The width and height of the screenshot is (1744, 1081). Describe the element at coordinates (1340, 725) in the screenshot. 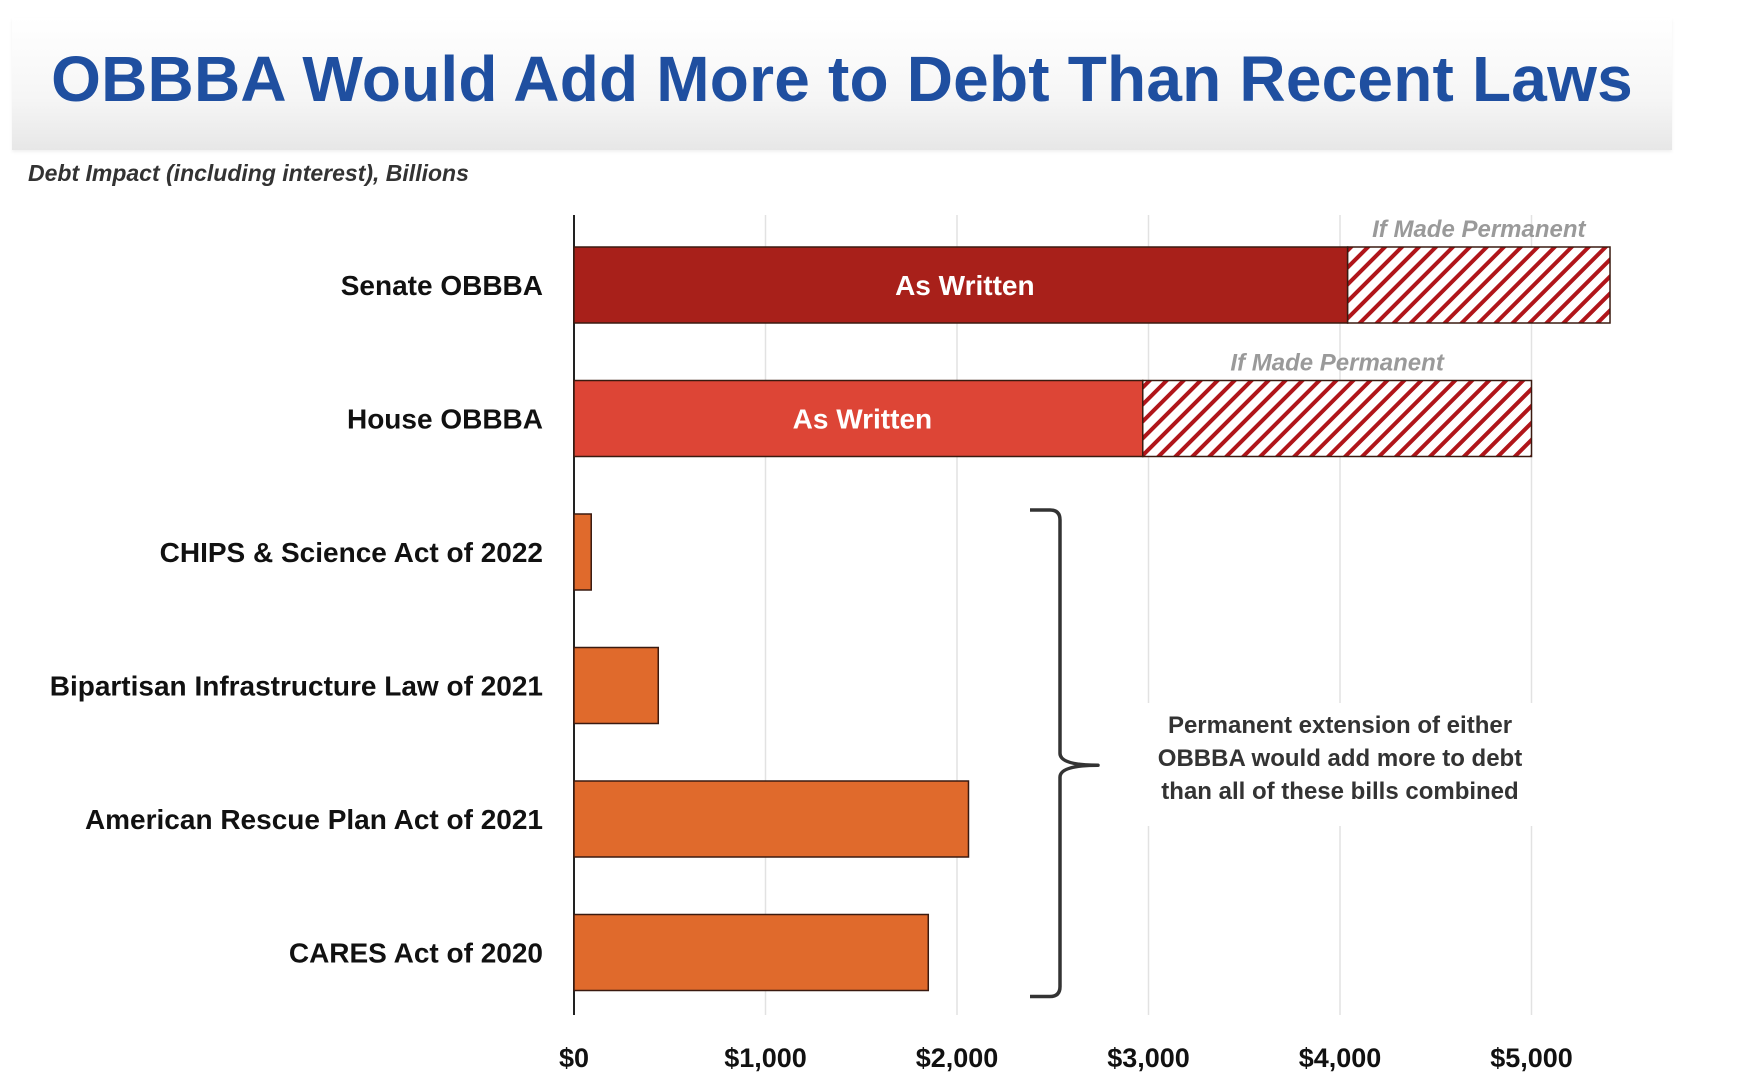

I see `annotation-text: Permanent extension of either` at that location.